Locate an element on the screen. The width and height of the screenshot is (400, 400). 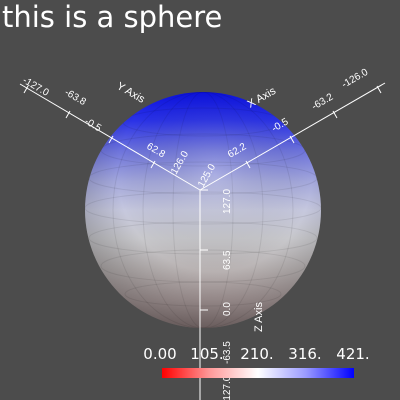
x-axis-tick-label: -63.2 is located at coordinates (323, 101).